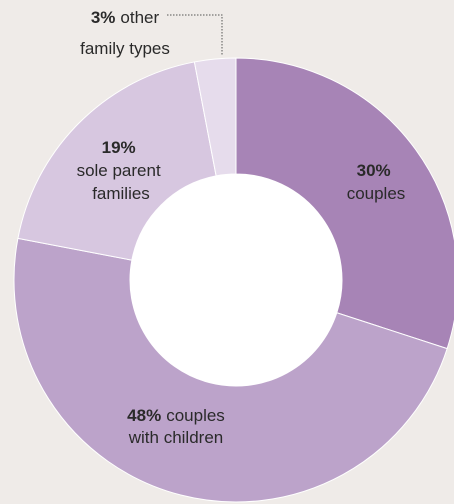 The height and width of the screenshot is (504, 454). Describe the element at coordinates (374, 170) in the screenshot. I see `slice-percent-couples: 30%` at that location.